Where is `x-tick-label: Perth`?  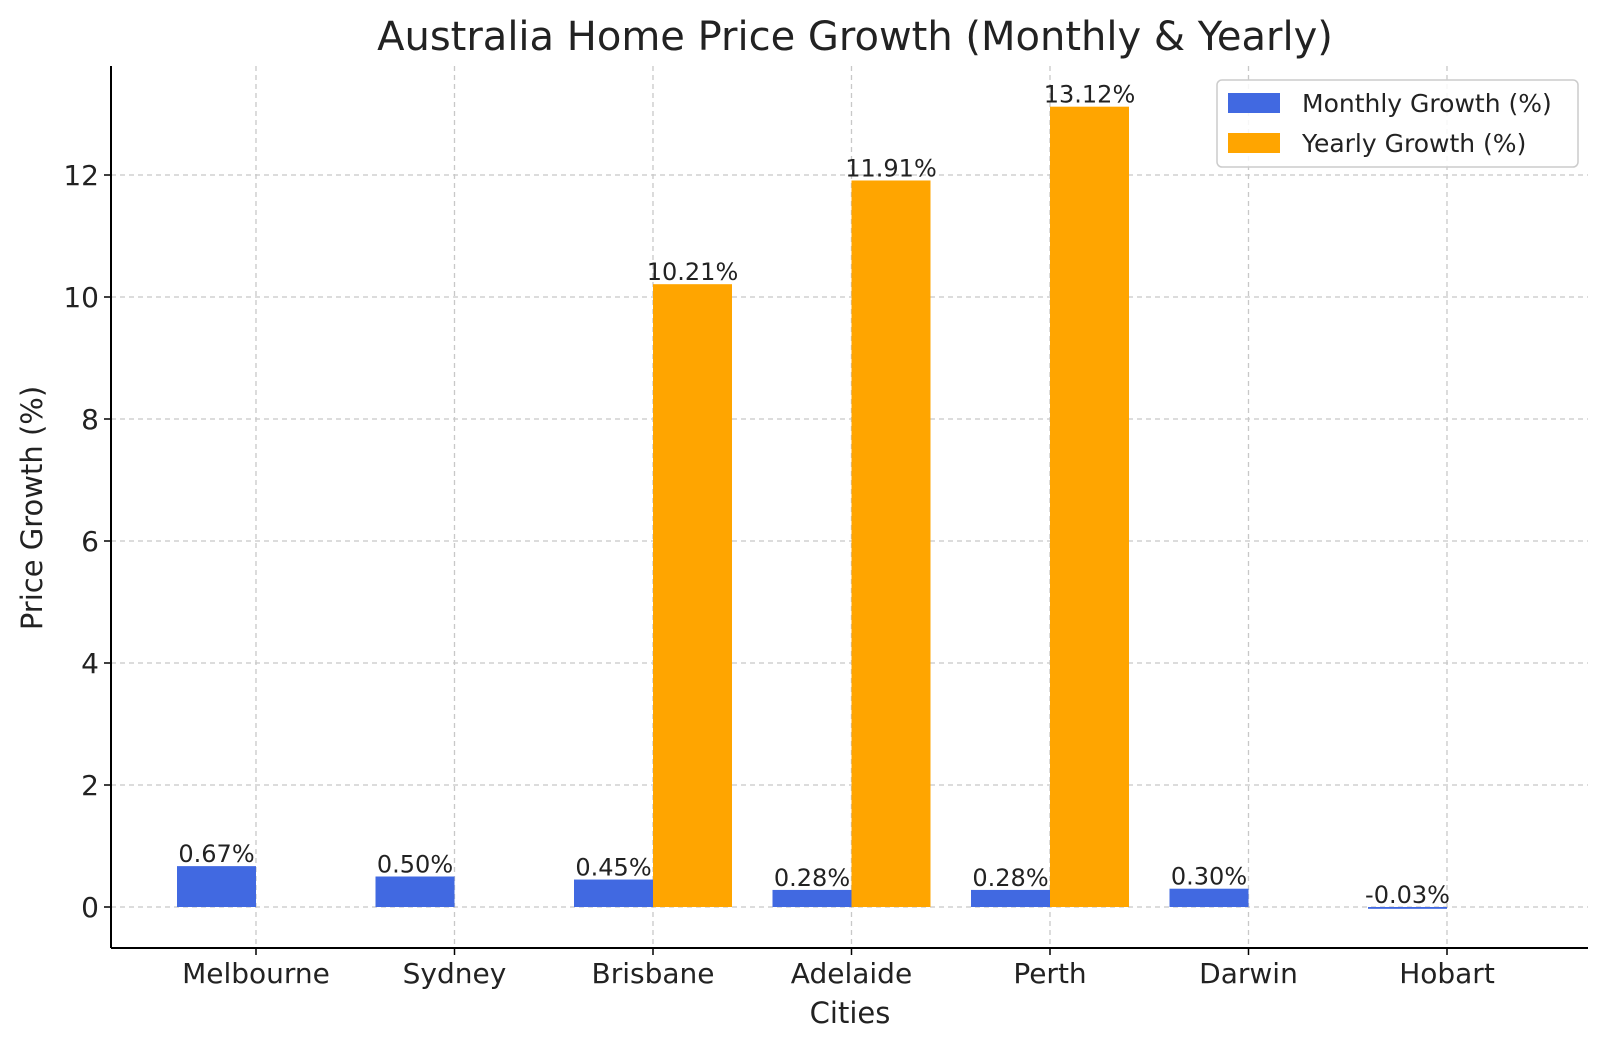
x-tick-label: Perth is located at coordinates (1049, 973).